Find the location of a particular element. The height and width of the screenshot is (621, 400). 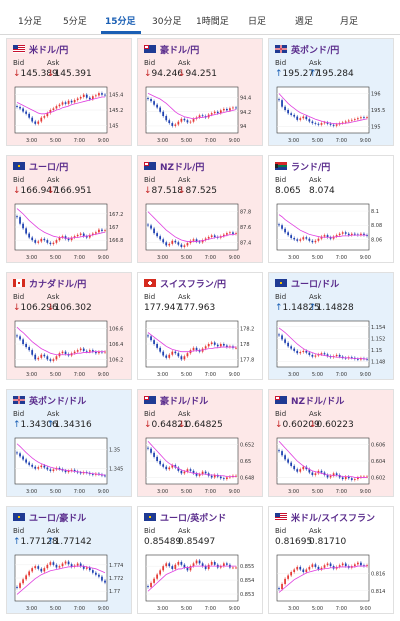

pair-name: ユーロ/ドル is located at coordinates (315, 285).